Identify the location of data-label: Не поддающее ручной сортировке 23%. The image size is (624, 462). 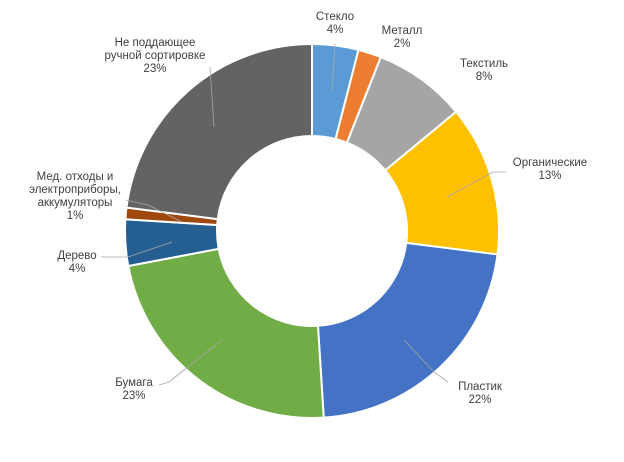
(155, 56).